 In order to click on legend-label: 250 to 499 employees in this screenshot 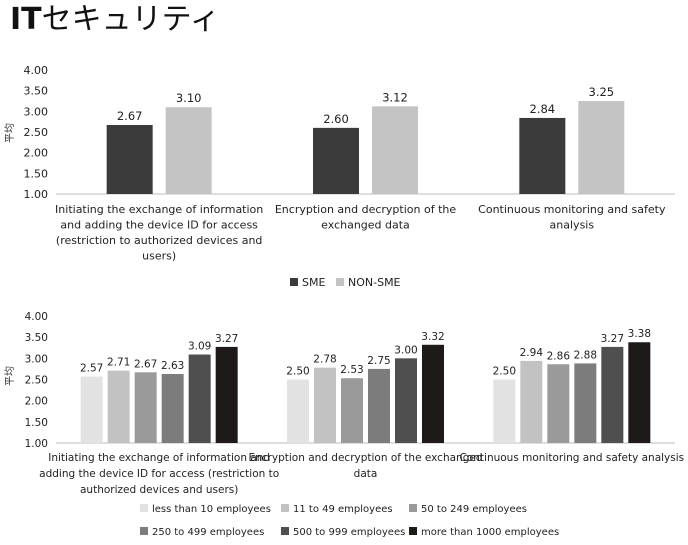, I will do `click(208, 532)`.